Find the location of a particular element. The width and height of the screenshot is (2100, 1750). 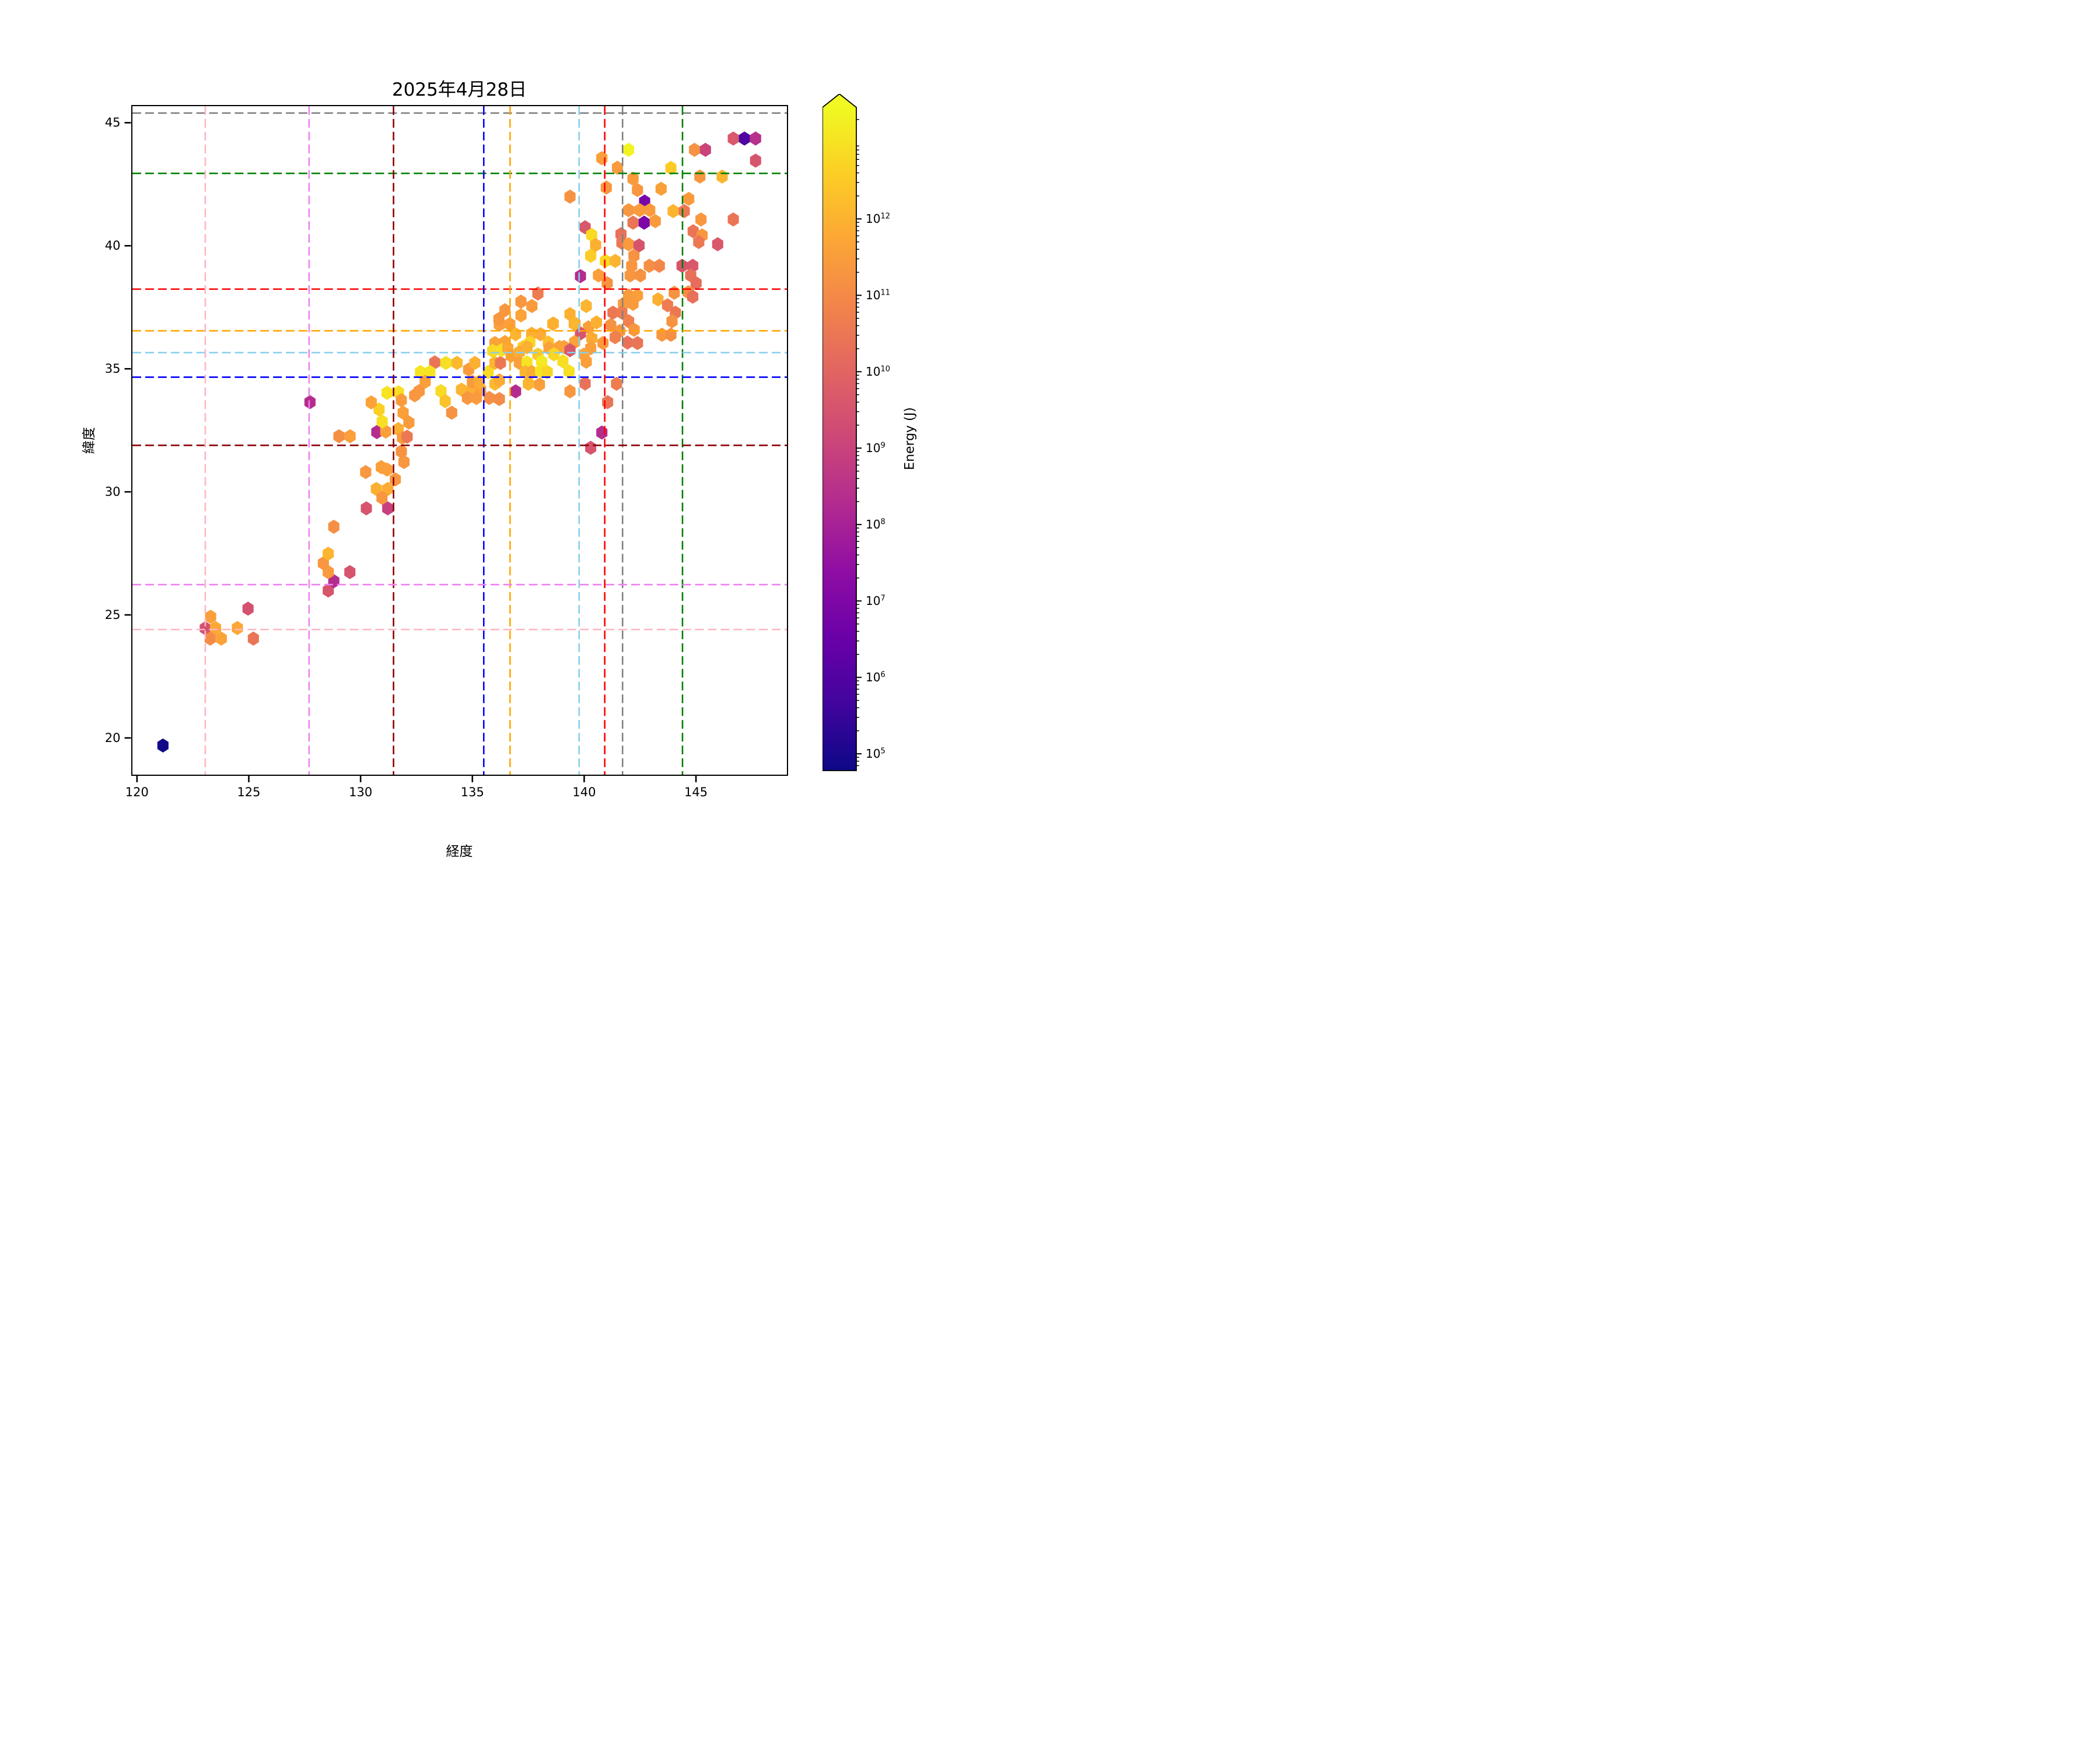

hexbin-canvas is located at coordinates (459, 440).